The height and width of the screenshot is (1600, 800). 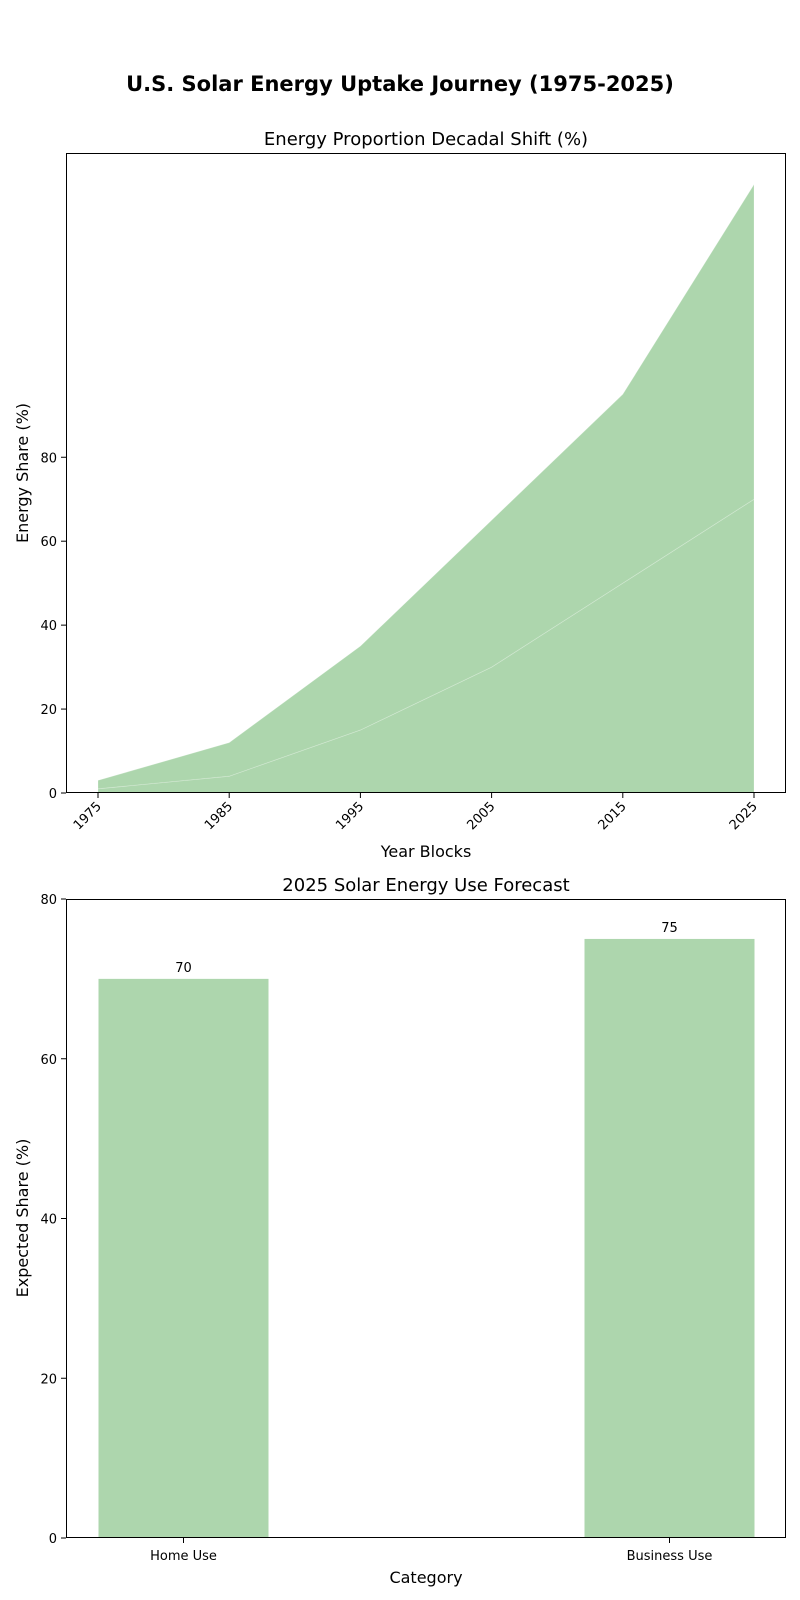 What do you see at coordinates (350, 816) in the screenshot?
I see `area-x-tick-label: 1995` at bounding box center [350, 816].